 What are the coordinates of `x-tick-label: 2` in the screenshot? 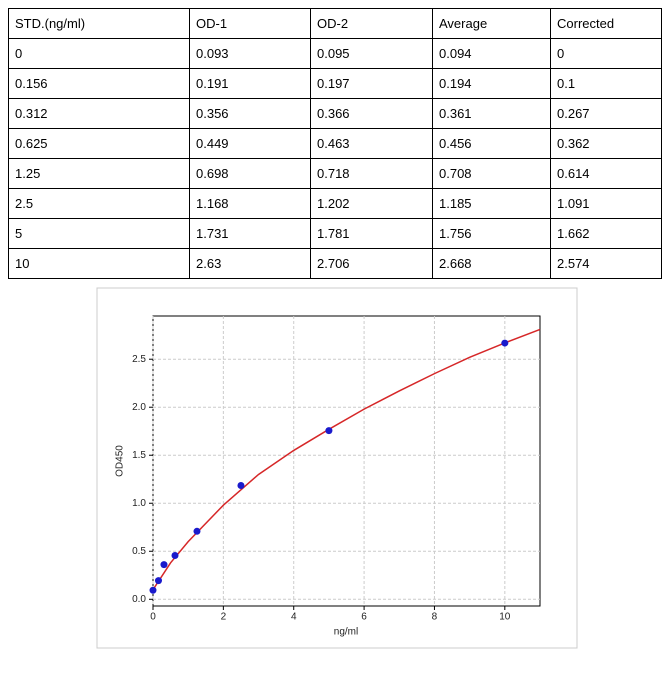 It's located at (224, 617).